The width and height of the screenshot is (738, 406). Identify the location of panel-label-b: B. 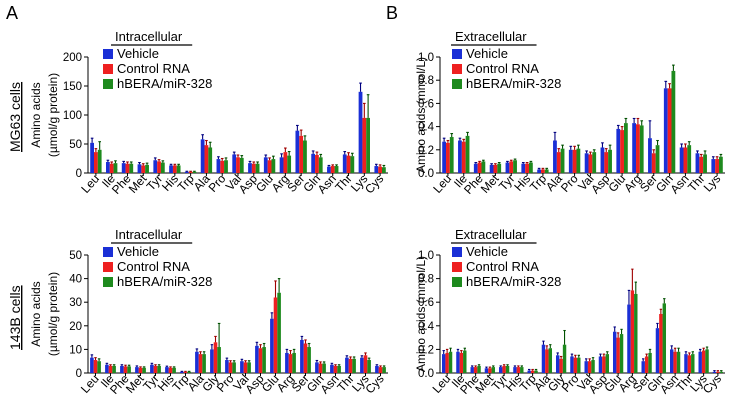
(392, 13).